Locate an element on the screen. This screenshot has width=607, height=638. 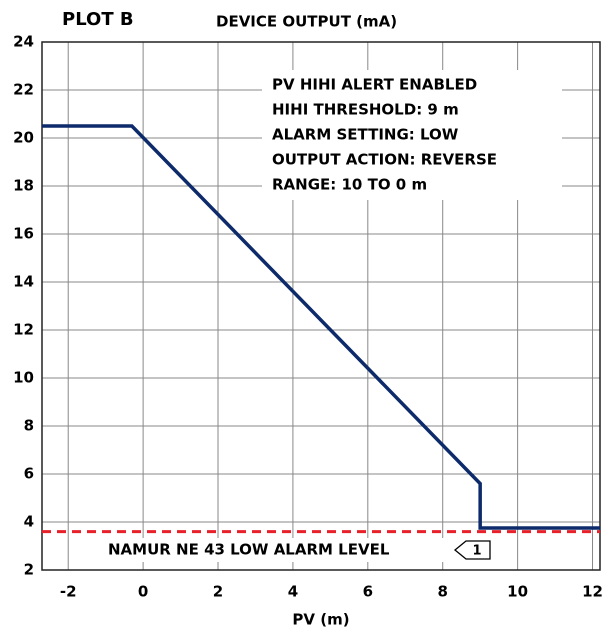
x-tick-label: 2 is located at coordinates (218, 592).